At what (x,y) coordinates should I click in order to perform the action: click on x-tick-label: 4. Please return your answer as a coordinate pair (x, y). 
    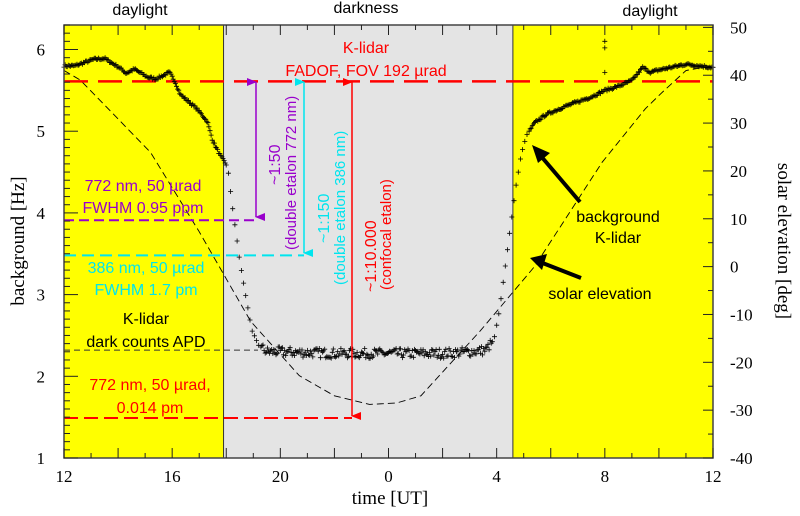
    Looking at the image, I should click on (496, 476).